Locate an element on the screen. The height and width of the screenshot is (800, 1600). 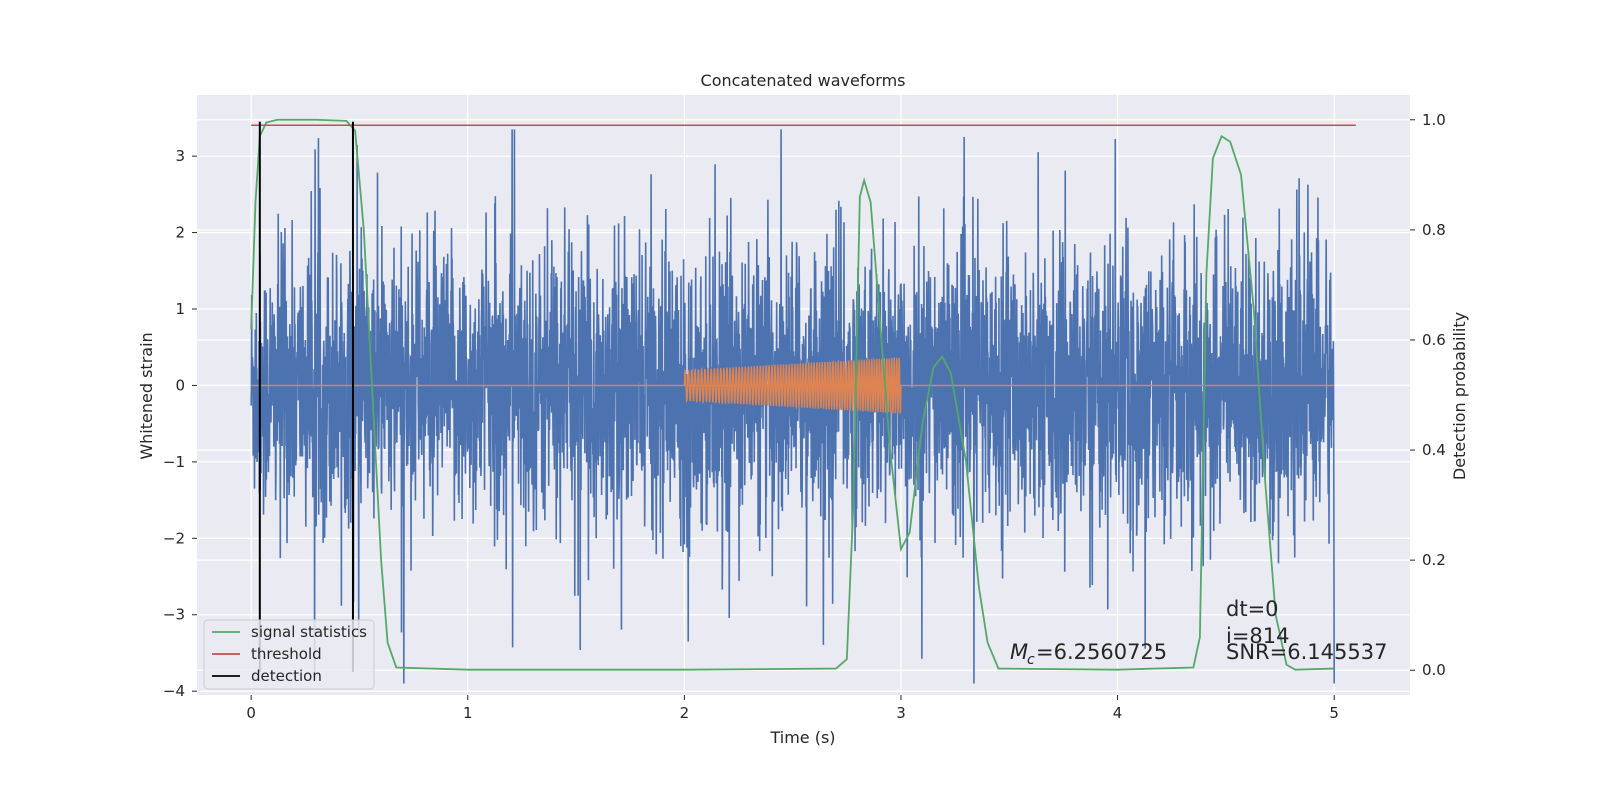
y-tick-label: −2 is located at coordinates (174, 538).